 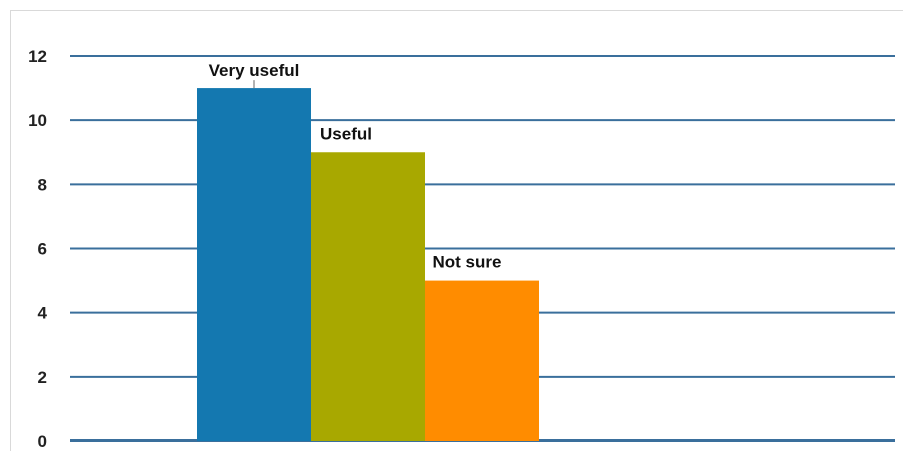 I want to click on y-tick-label: 12, so click(x=37, y=56).